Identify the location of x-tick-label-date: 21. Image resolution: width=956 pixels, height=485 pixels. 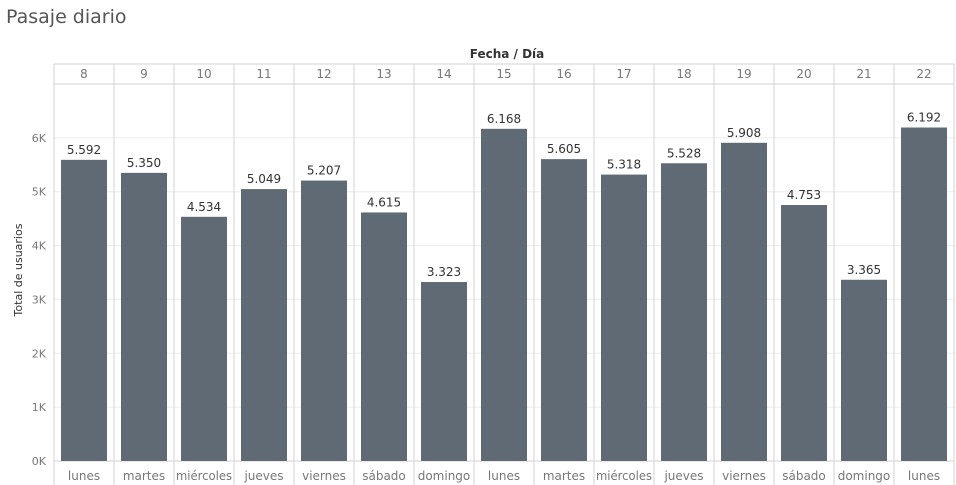
(863, 74).